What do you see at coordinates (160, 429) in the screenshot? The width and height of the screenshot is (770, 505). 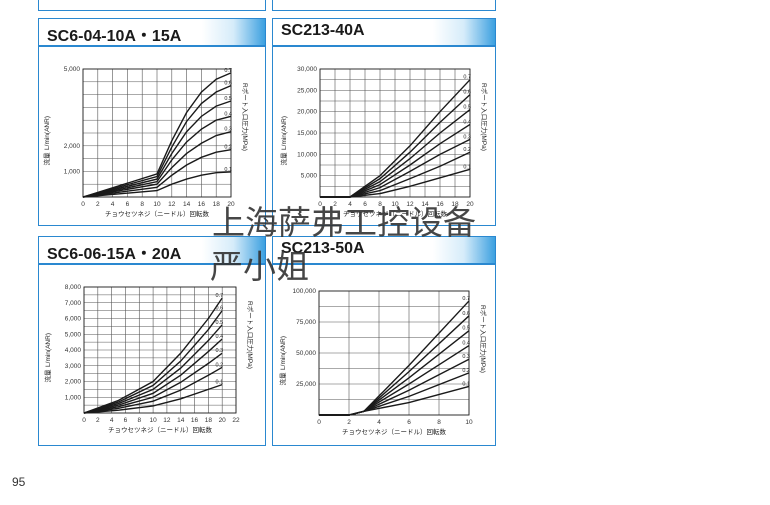 I see `x-axis-label: チョウセツネジ（ニードル）回転数` at bounding box center [160, 429].